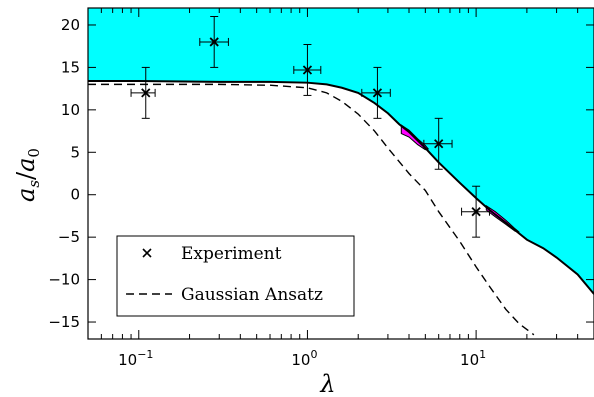  What do you see at coordinates (64, 280) in the screenshot?
I see `y-tick-label: −10` at bounding box center [64, 280].